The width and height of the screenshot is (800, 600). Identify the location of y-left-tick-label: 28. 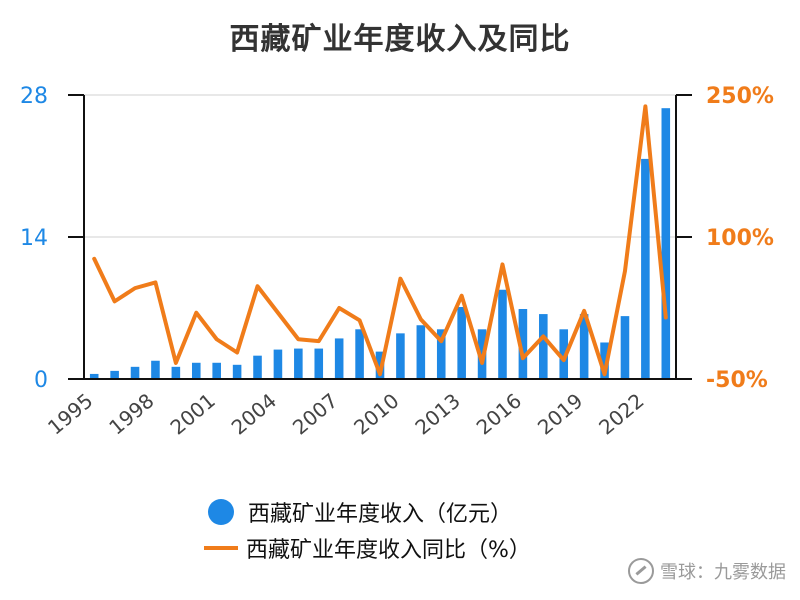
(34, 96).